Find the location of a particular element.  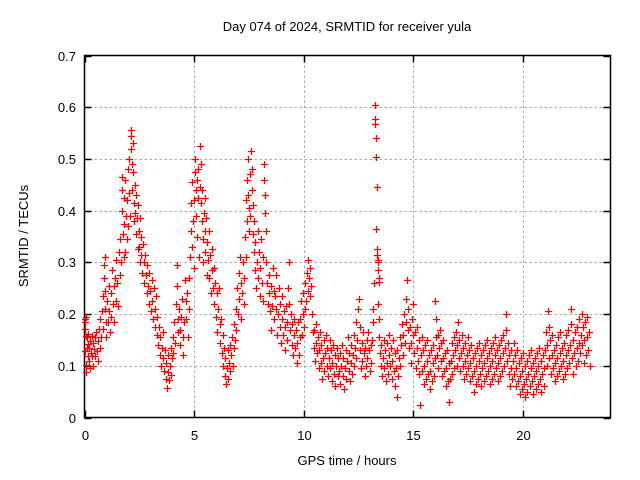

x-tick-label: 20 is located at coordinates (523, 435).